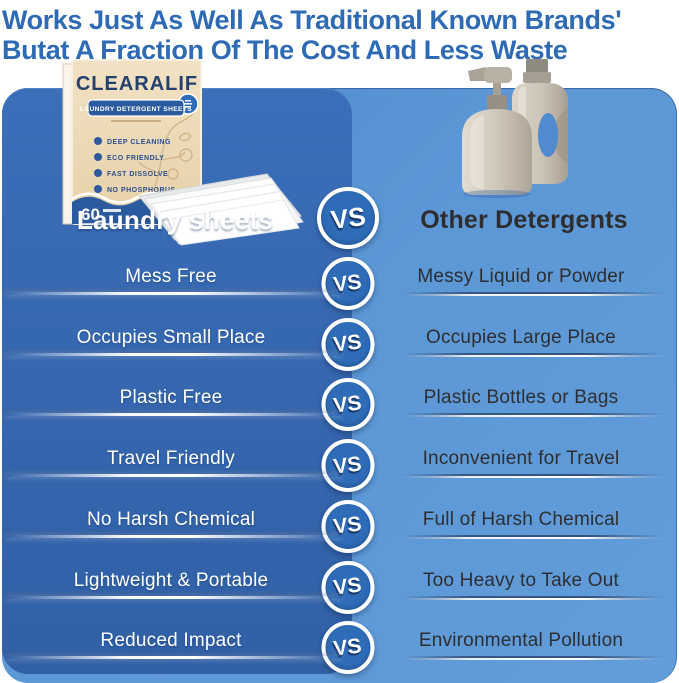 The width and height of the screenshot is (679, 683). I want to click on box-count-text: 60, so click(90, 214).